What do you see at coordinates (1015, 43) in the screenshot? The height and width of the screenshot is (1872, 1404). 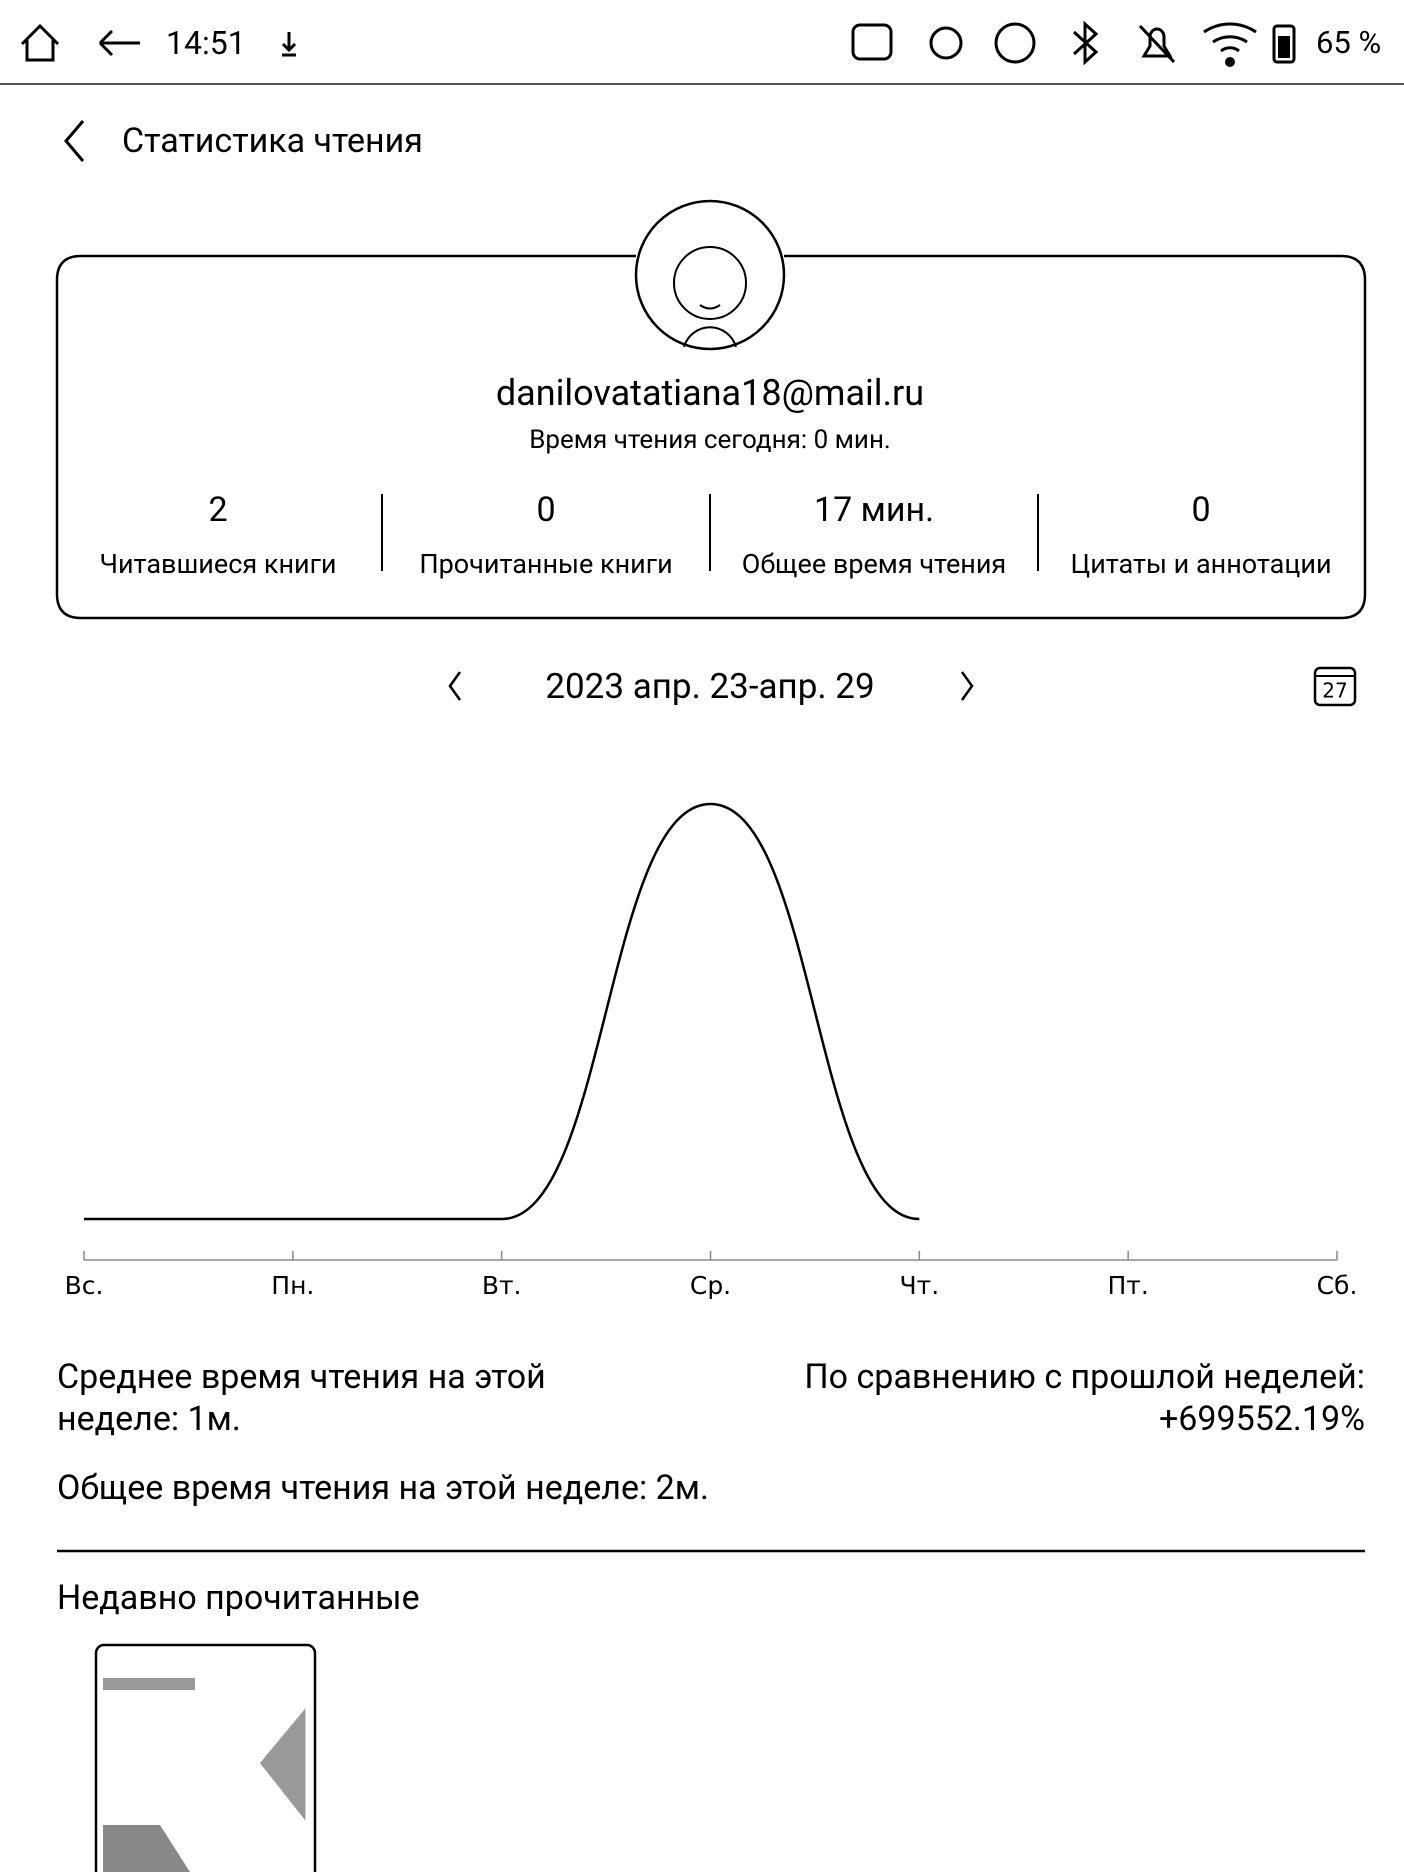 I see `rotate-icon` at bounding box center [1015, 43].